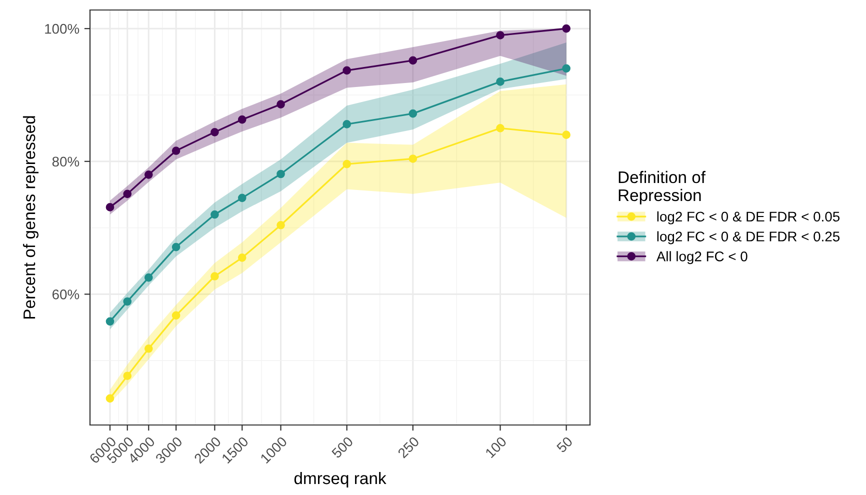  I want to click on x-tick-label: 250, so click(408, 447).